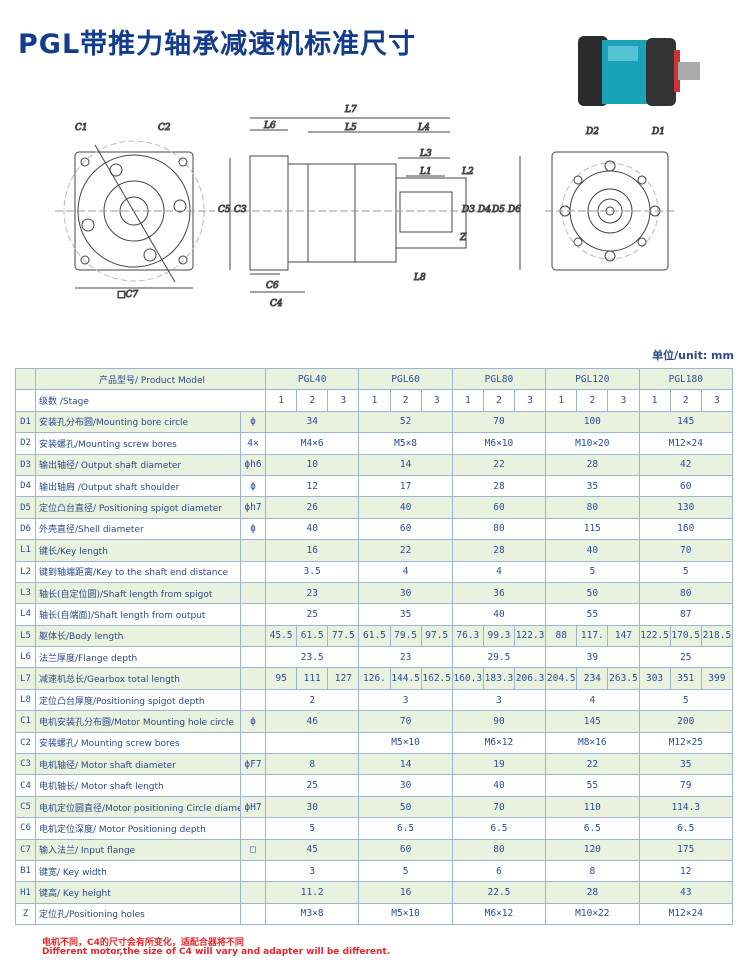  I want to click on table-row: 级数 /Stage 1 2 3 1 2 3 1 2 3 1 2 3 1 2 3, so click(374, 400).